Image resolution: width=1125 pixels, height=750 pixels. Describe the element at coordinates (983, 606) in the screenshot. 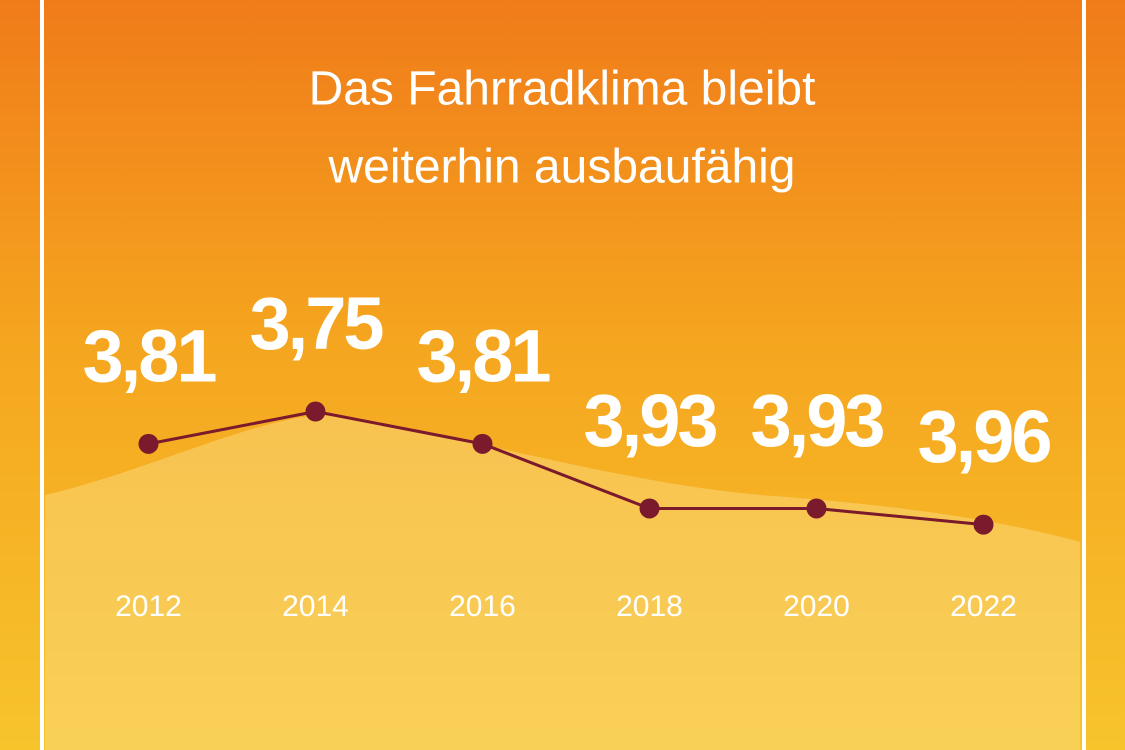

I see `x-tick-label: 2022` at that location.